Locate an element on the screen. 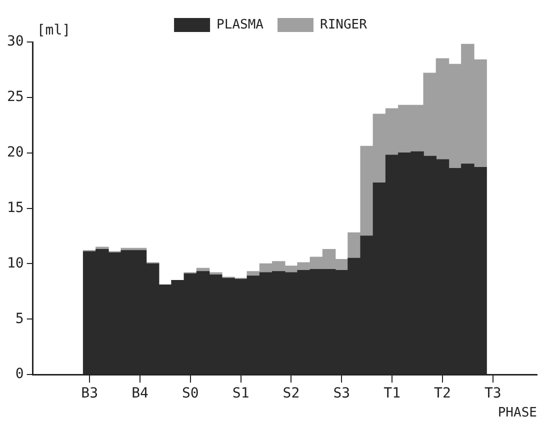 The width and height of the screenshot is (541, 421). legend-label: RINGER is located at coordinates (344, 24).